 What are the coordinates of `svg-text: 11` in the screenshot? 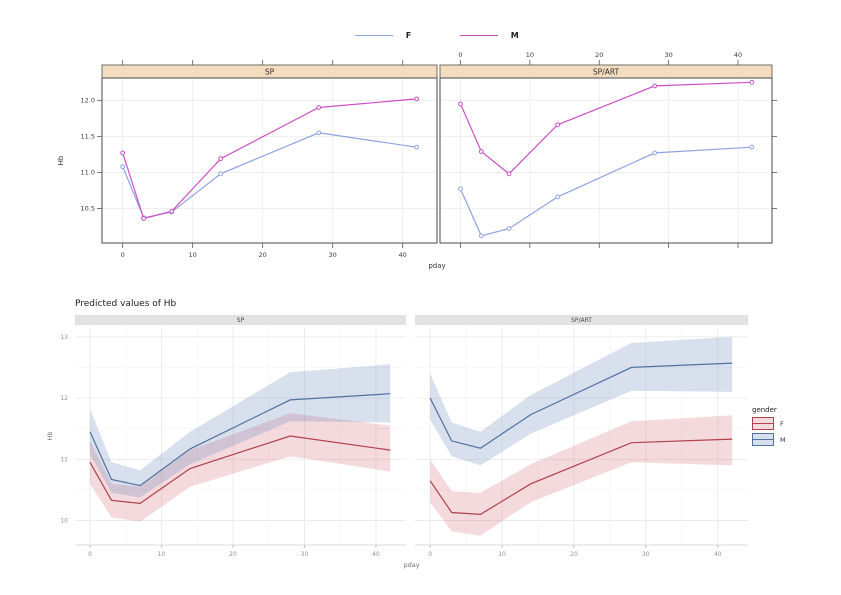 It's located at (64, 459).